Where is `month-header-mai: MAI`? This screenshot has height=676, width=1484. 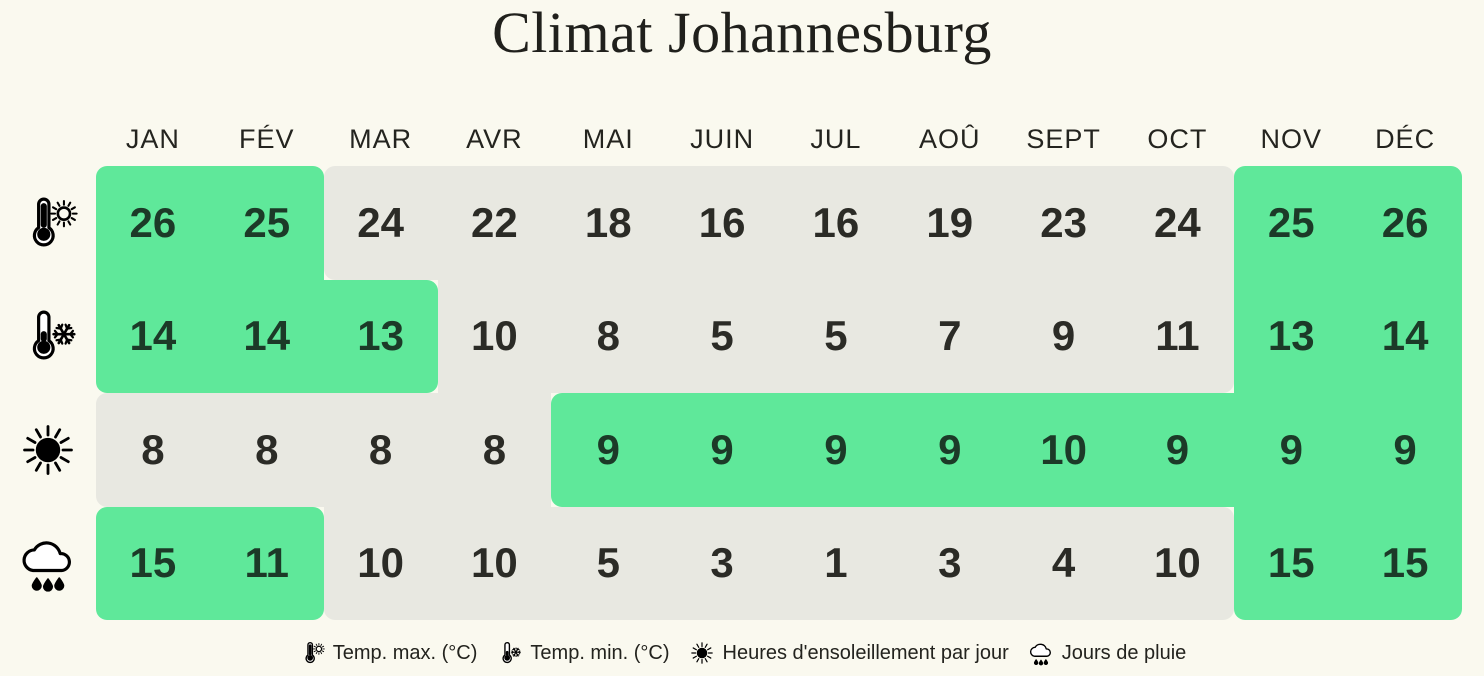
month-header-mai: MAI is located at coordinates (608, 138).